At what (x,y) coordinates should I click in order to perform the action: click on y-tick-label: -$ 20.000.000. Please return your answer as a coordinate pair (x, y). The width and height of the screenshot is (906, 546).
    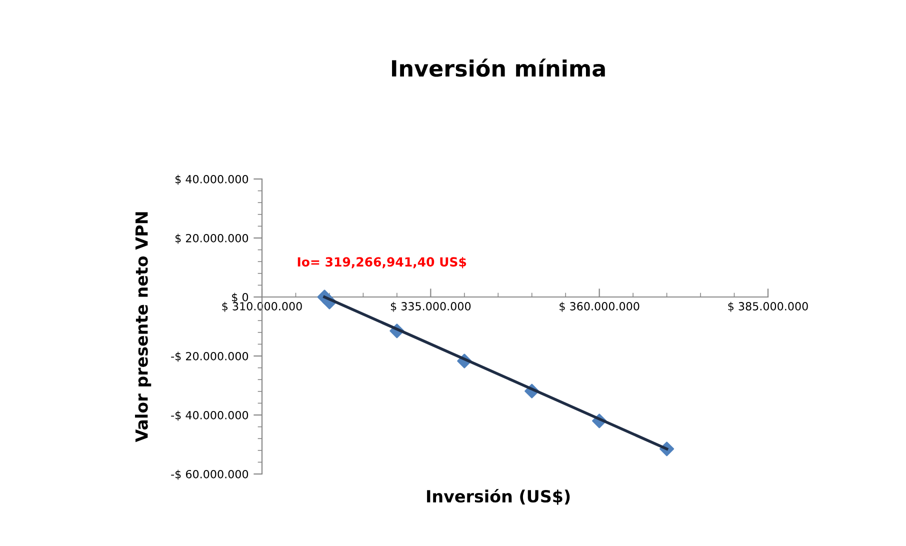
    Looking at the image, I should click on (209, 357).